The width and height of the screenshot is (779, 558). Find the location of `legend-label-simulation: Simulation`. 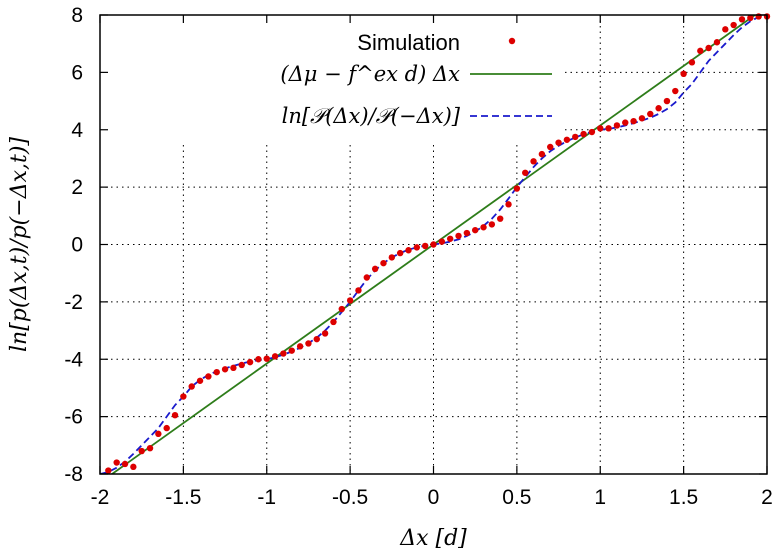

legend-label-simulation: Simulation is located at coordinates (408, 42).